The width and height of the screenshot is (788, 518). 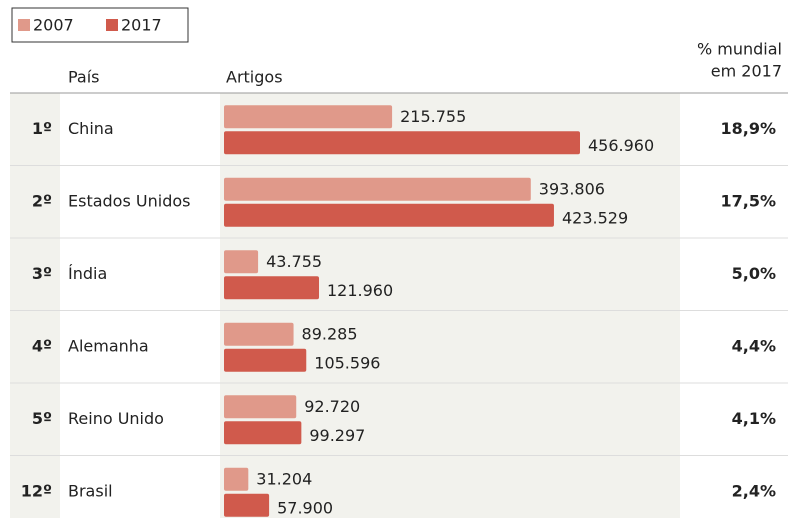 What do you see at coordinates (746, 71) in the screenshot?
I see `header-share: em 2017` at bounding box center [746, 71].